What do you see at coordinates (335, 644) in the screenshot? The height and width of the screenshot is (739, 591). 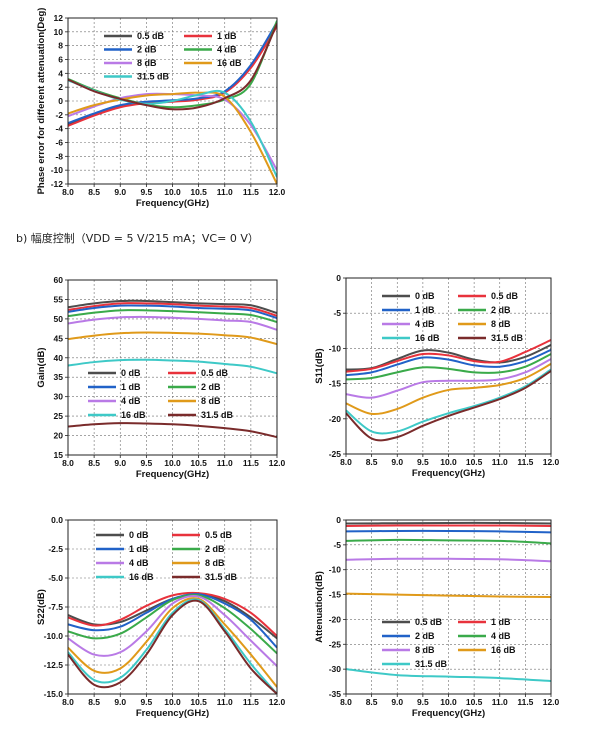 I see `y-tick-label: -25` at bounding box center [335, 644].